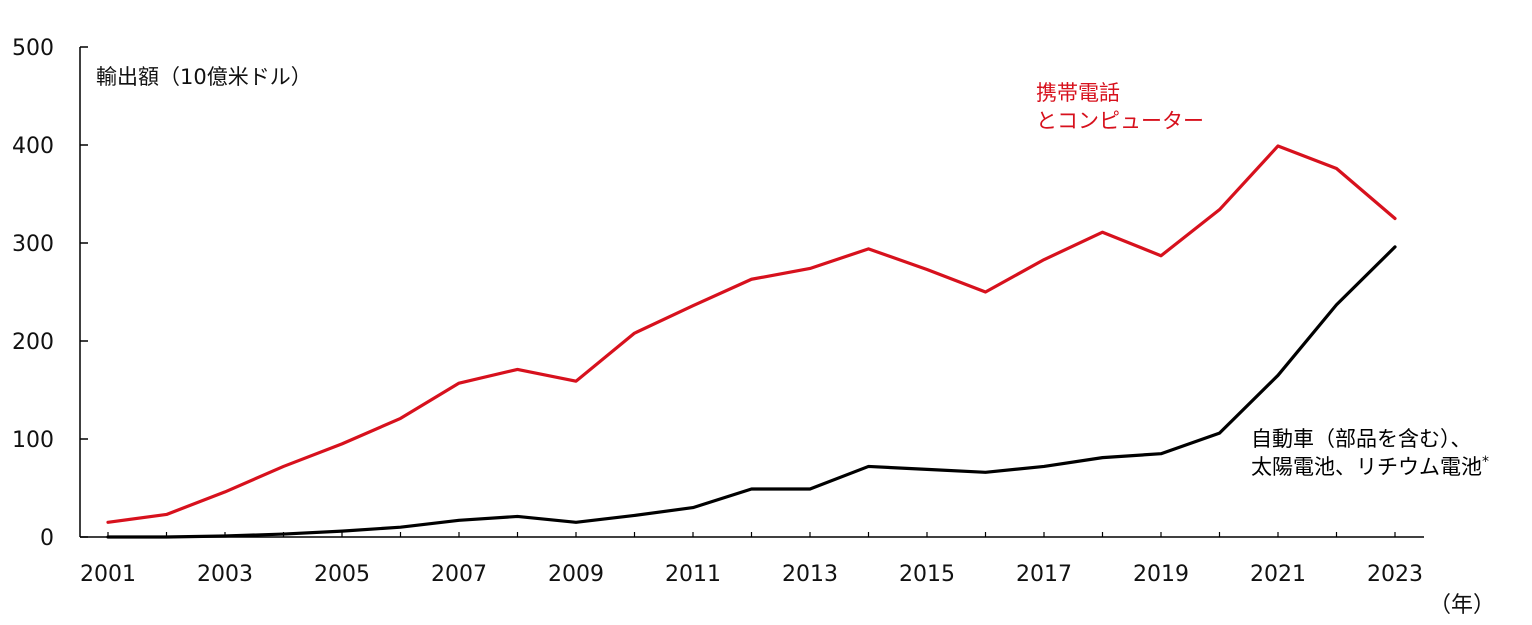 The height and width of the screenshot is (625, 1532). I want to click on x-tick-label: 2007, so click(459, 574).